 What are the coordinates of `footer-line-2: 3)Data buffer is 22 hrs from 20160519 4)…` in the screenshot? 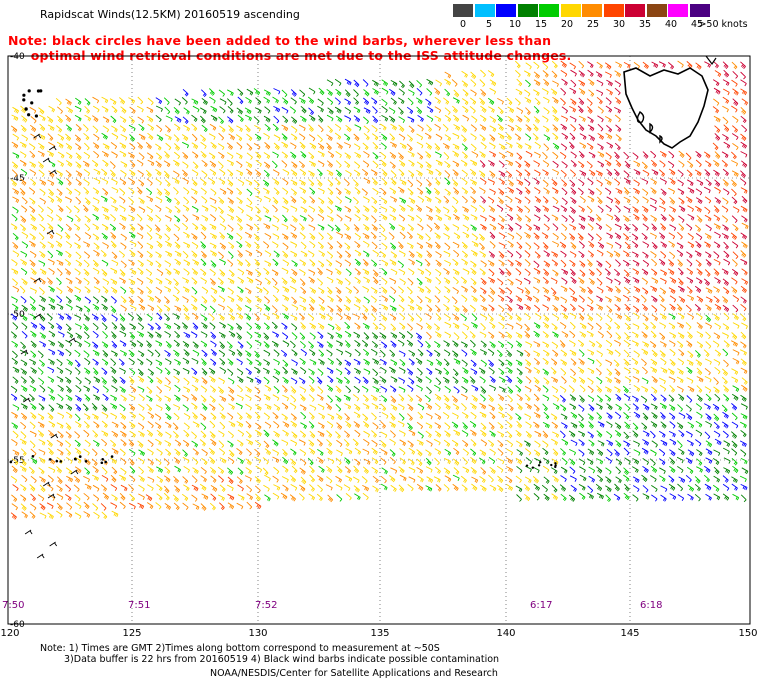 It's located at (282, 659).